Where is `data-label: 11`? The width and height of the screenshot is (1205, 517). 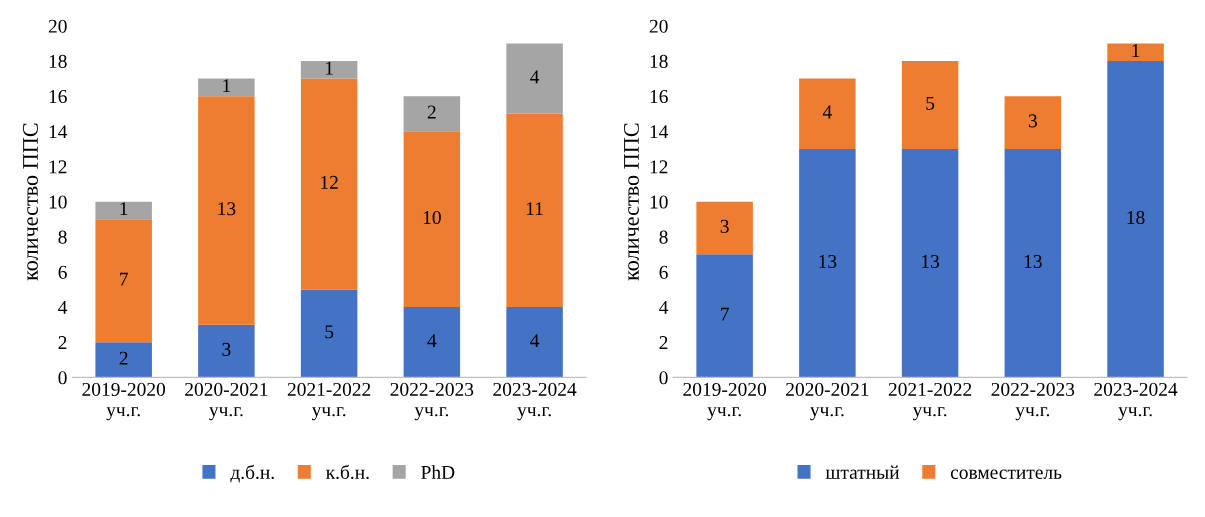 data-label: 11 is located at coordinates (534, 209).